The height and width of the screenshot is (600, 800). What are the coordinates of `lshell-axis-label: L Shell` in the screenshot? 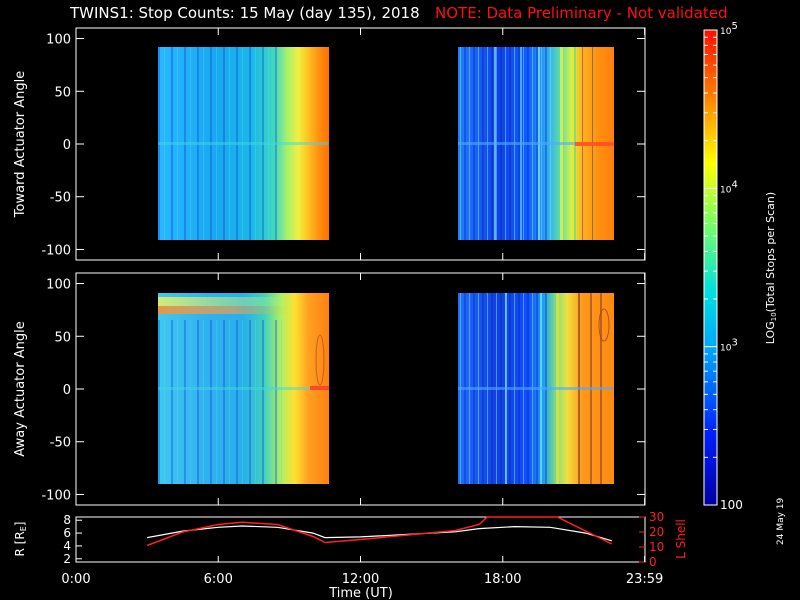 It's located at (681, 539).